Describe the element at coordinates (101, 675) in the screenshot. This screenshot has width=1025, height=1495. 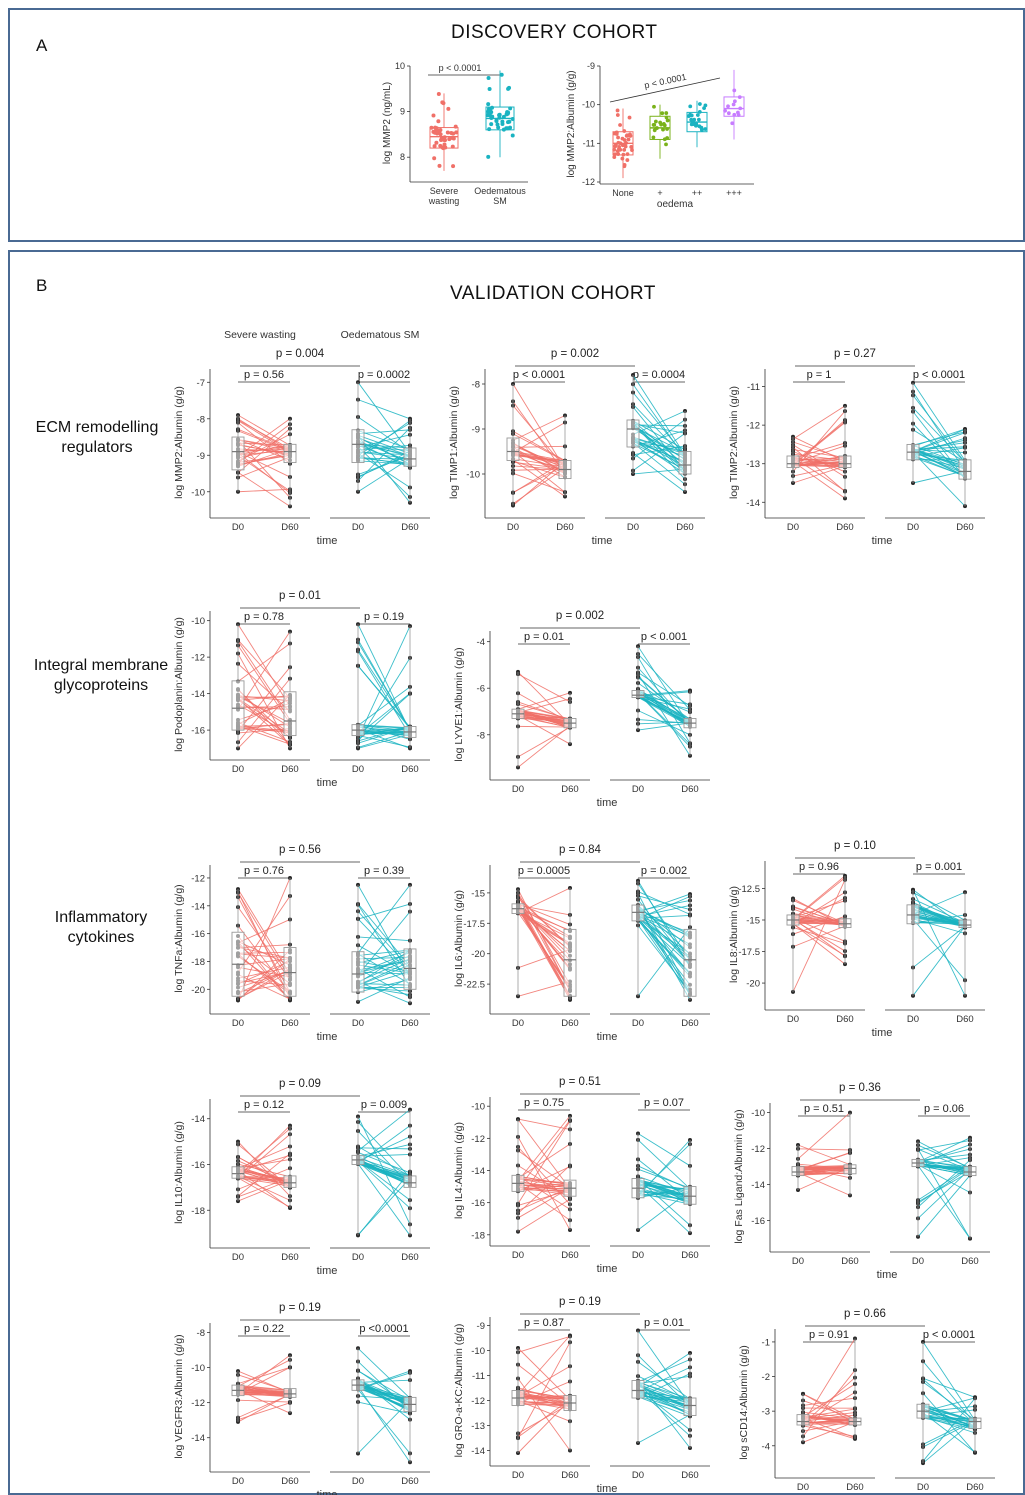
I see `row-label-membrane: Integral membrane glycoproteins` at that location.